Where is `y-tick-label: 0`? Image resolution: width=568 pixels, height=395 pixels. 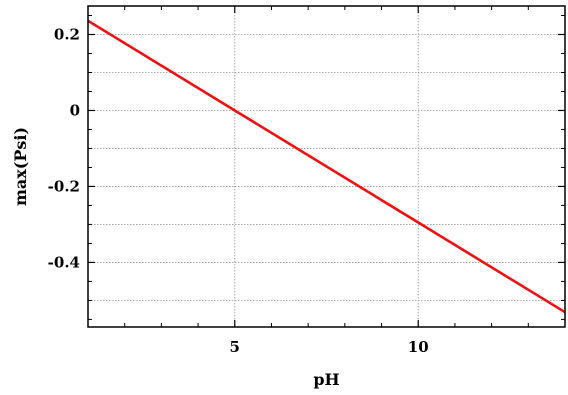
y-tick-label: 0 is located at coordinates (75, 110).